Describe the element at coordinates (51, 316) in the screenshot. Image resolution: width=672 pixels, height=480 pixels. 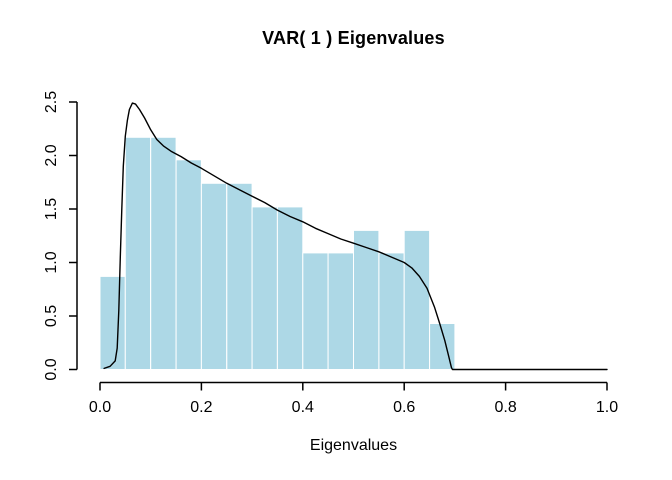
I see `y-tick-label: 0.5` at that location.